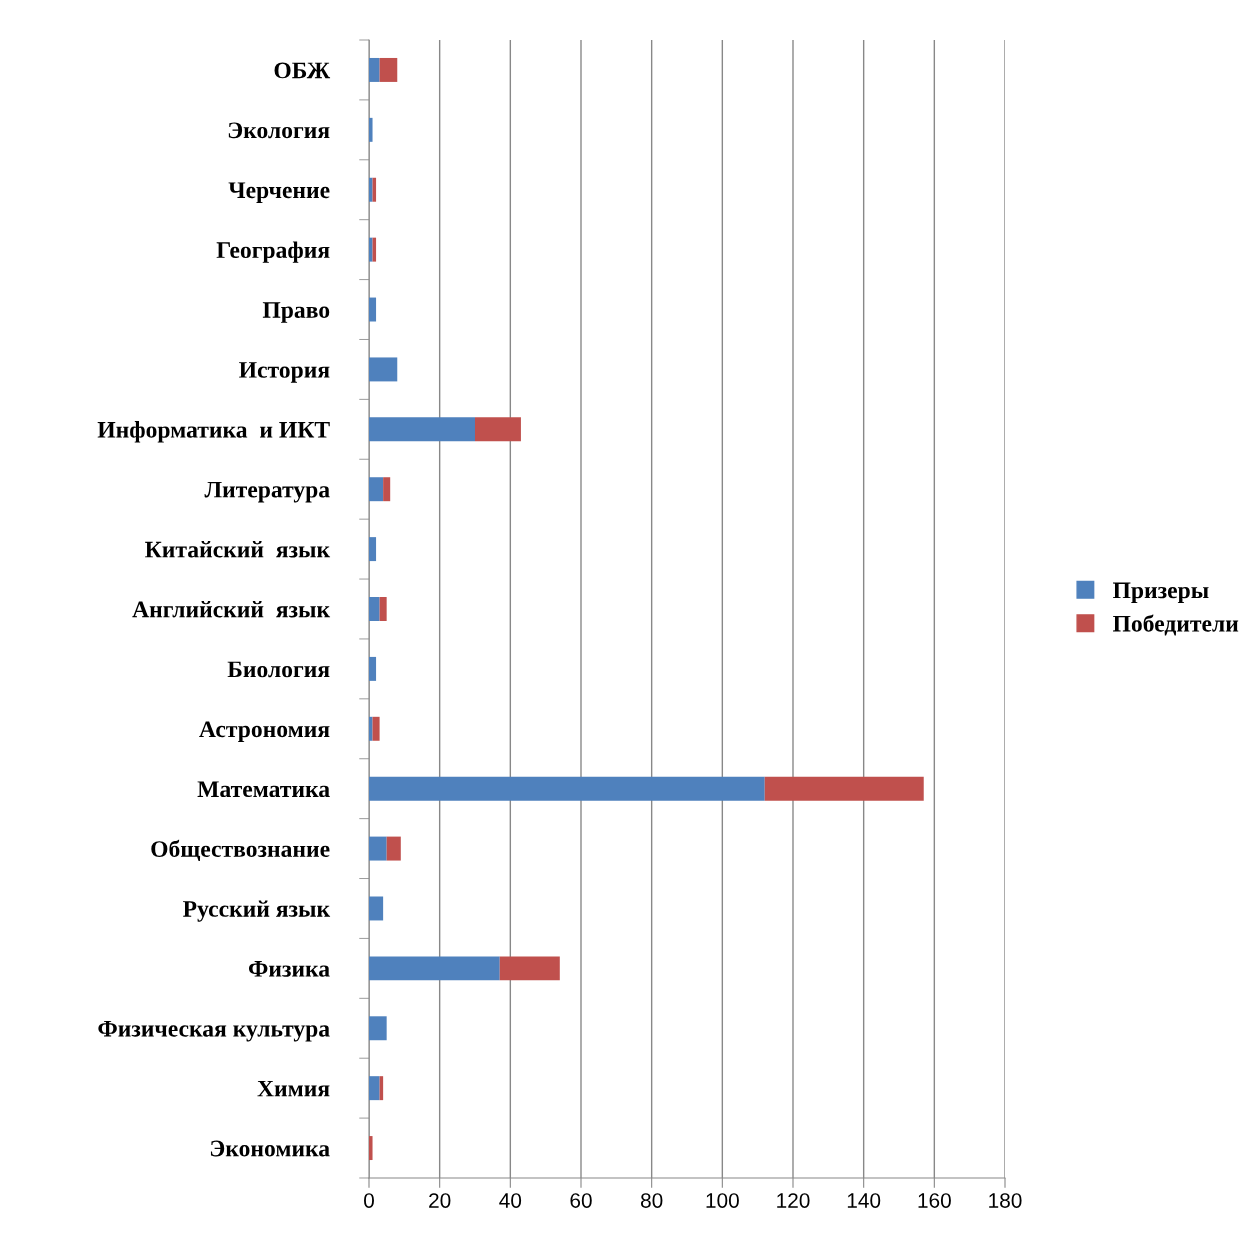 The height and width of the screenshot is (1237, 1247). Describe the element at coordinates (238, 549) in the screenshot. I see `y-tick-label: Китайский язык` at that location.